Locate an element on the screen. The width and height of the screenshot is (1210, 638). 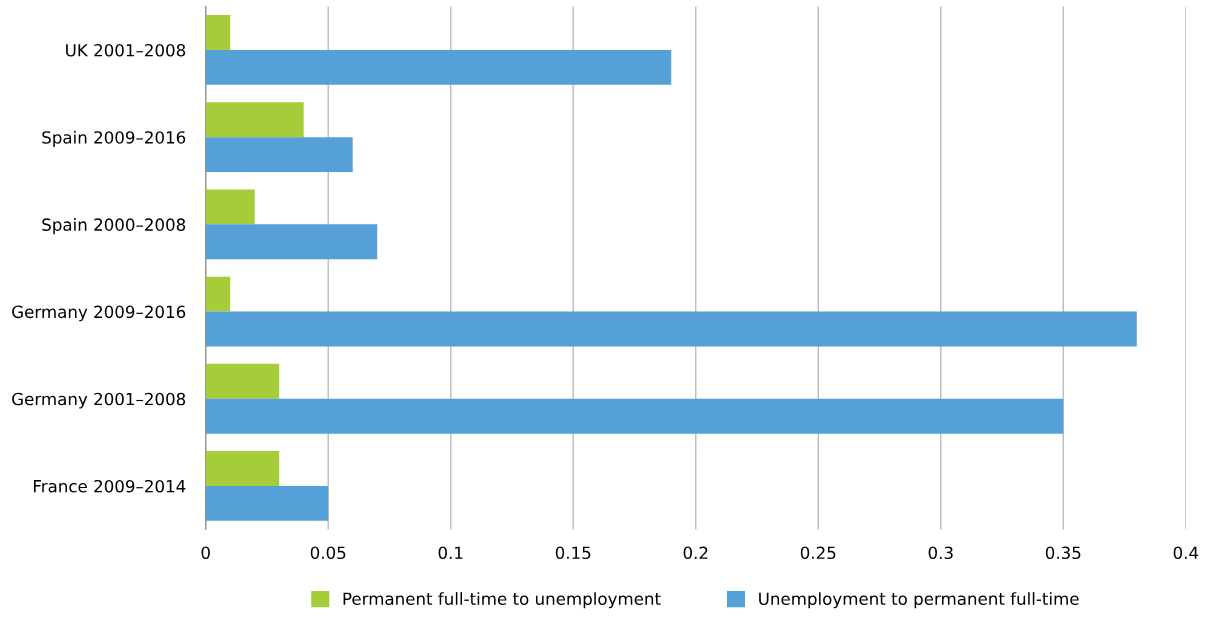
x-tick-label: 0.25 is located at coordinates (818, 553).